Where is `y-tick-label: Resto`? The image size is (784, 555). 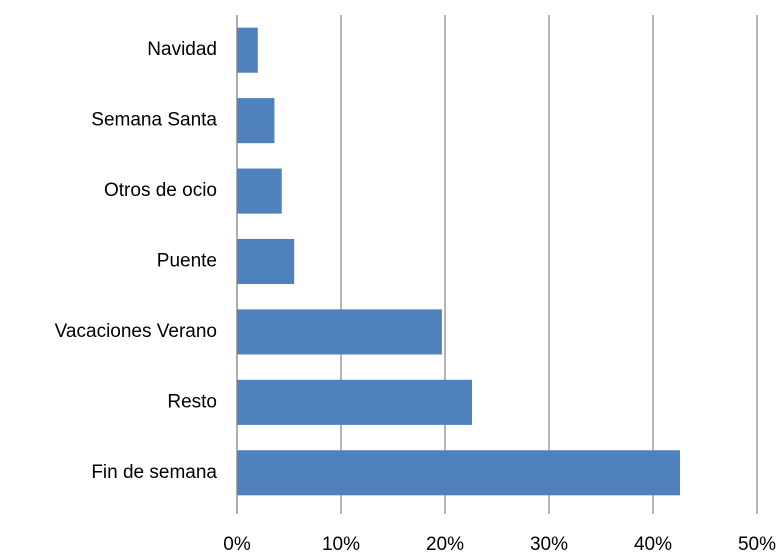 y-tick-label: Resto is located at coordinates (192, 401).